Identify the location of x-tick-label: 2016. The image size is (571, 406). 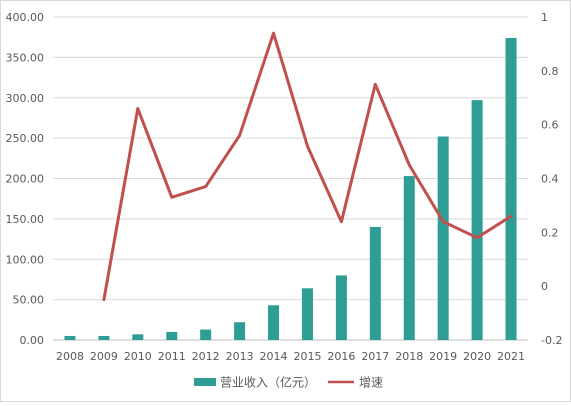
(341, 356).